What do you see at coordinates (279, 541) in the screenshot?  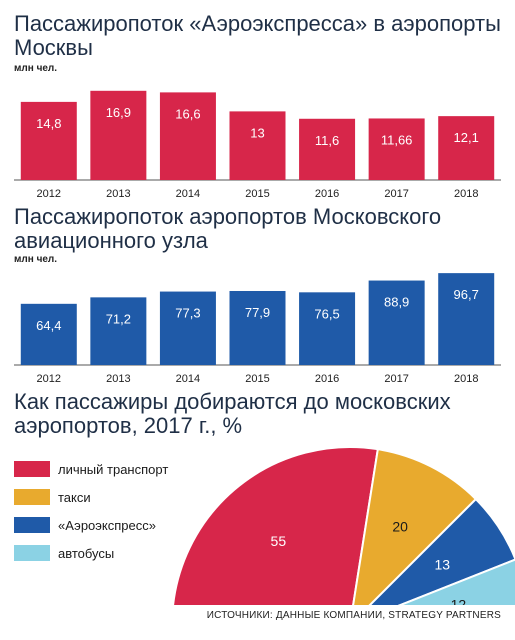 I see `pie-value-label: 55` at bounding box center [279, 541].